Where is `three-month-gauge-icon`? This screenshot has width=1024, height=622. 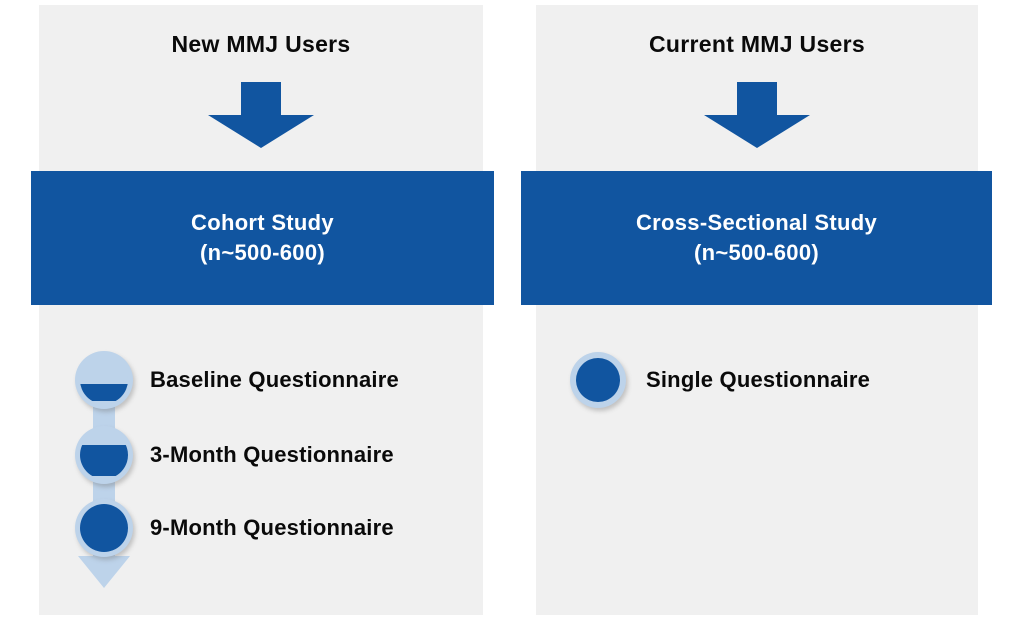
three-month-gauge-icon is located at coordinates (104, 455).